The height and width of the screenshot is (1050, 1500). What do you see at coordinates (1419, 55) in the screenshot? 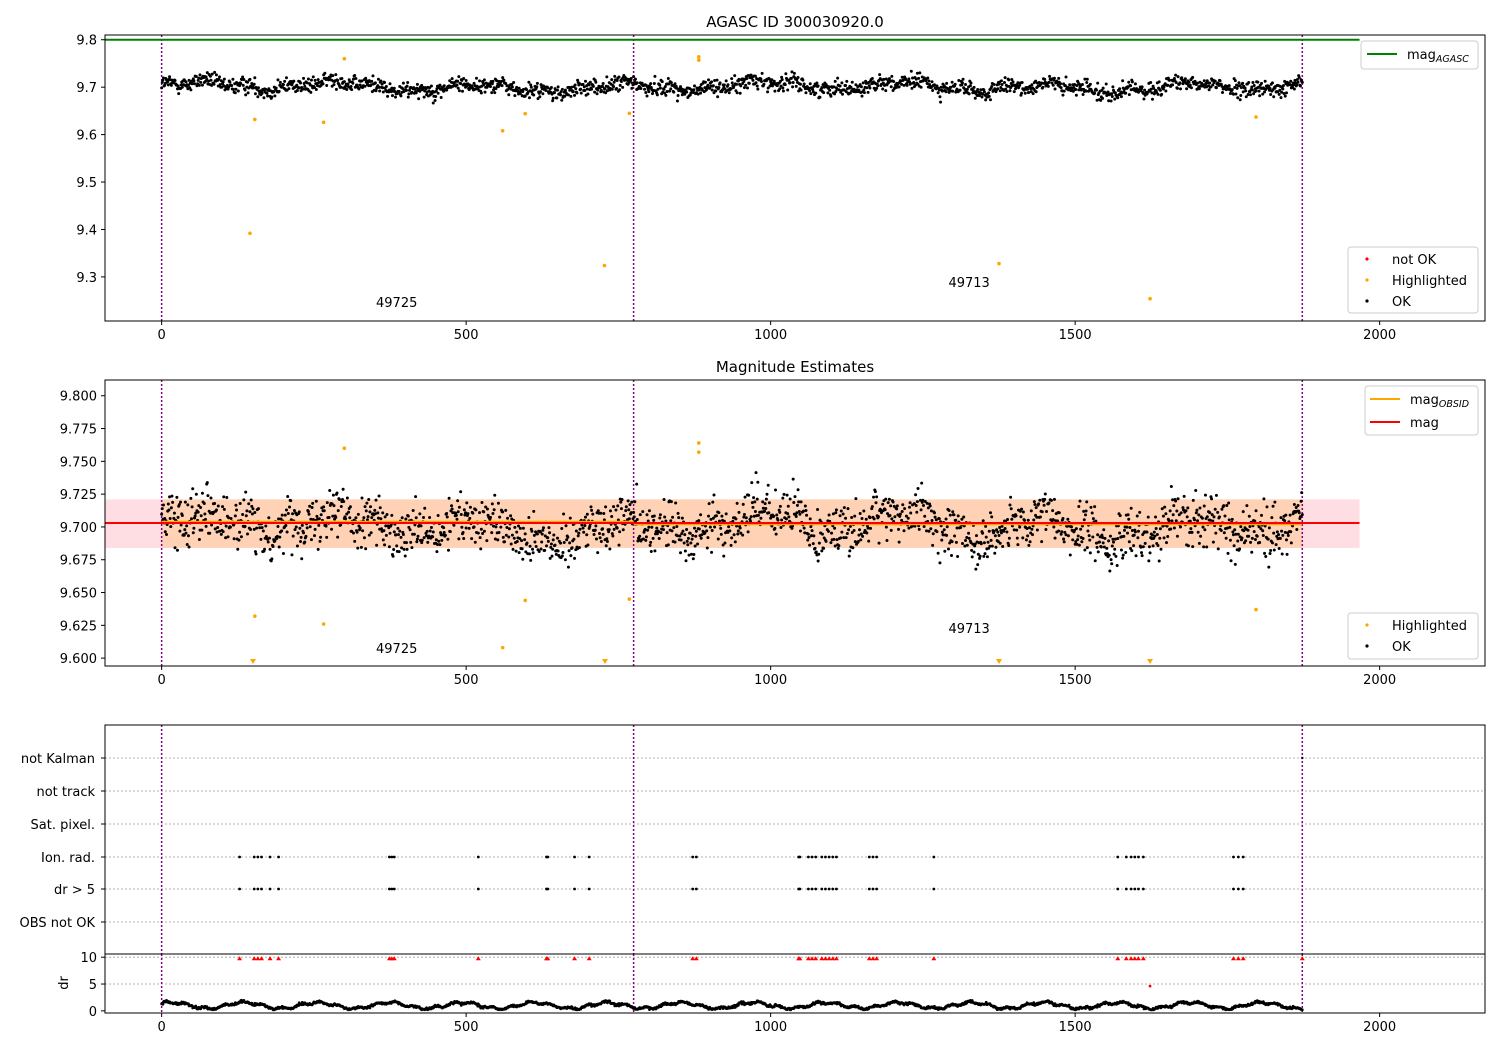
I see `mag-agasc-legend: magAGASC` at bounding box center [1419, 55].